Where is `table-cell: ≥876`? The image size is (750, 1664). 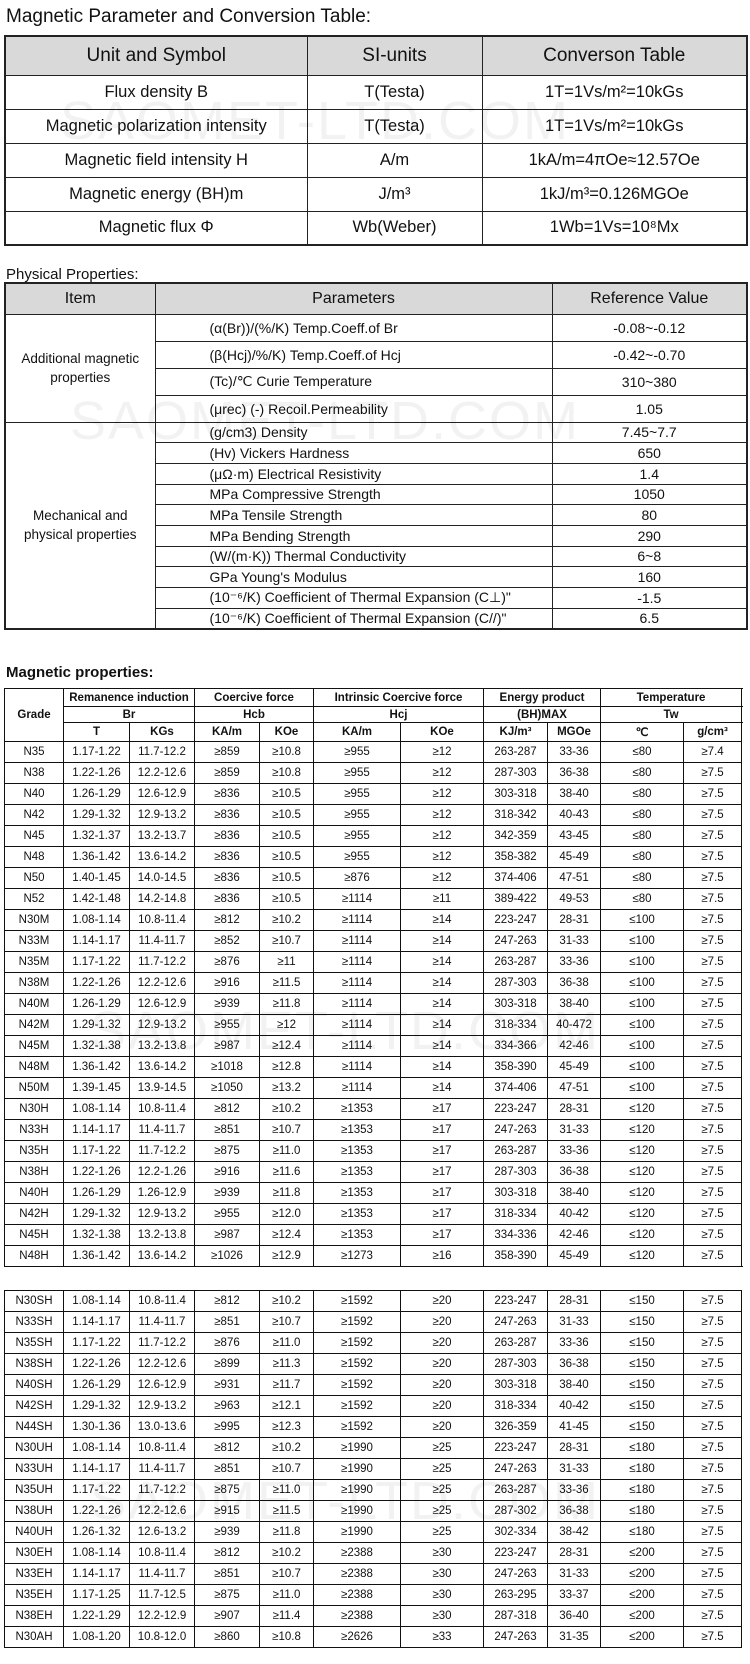 table-cell: ≥876 is located at coordinates (227, 1343).